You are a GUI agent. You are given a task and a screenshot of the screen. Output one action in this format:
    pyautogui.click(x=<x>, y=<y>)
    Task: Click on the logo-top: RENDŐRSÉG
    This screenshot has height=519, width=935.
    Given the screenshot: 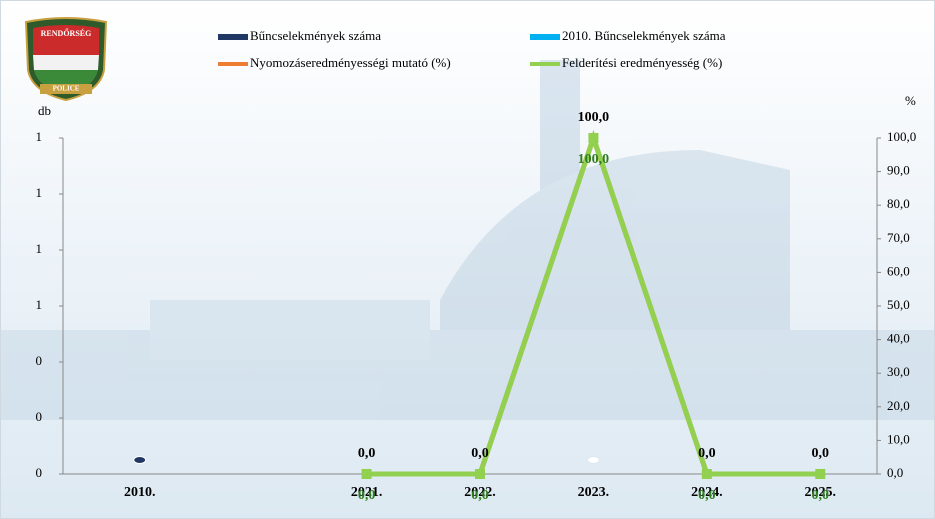 What is the action you would take?
    pyautogui.click(x=66, y=33)
    